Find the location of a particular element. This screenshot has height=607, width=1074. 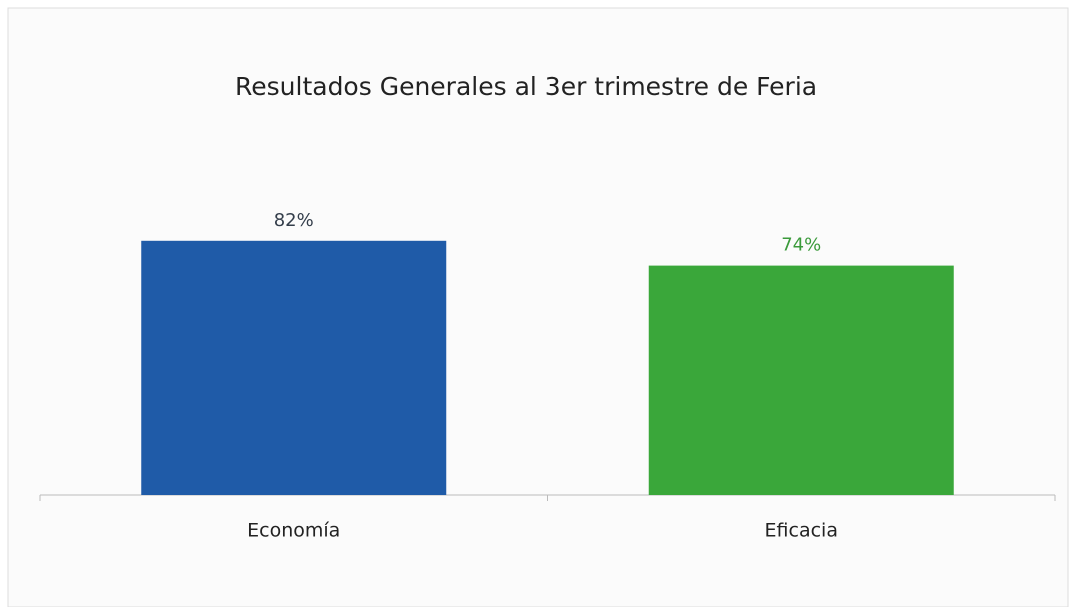

value-label: 74% is located at coordinates (801, 245).